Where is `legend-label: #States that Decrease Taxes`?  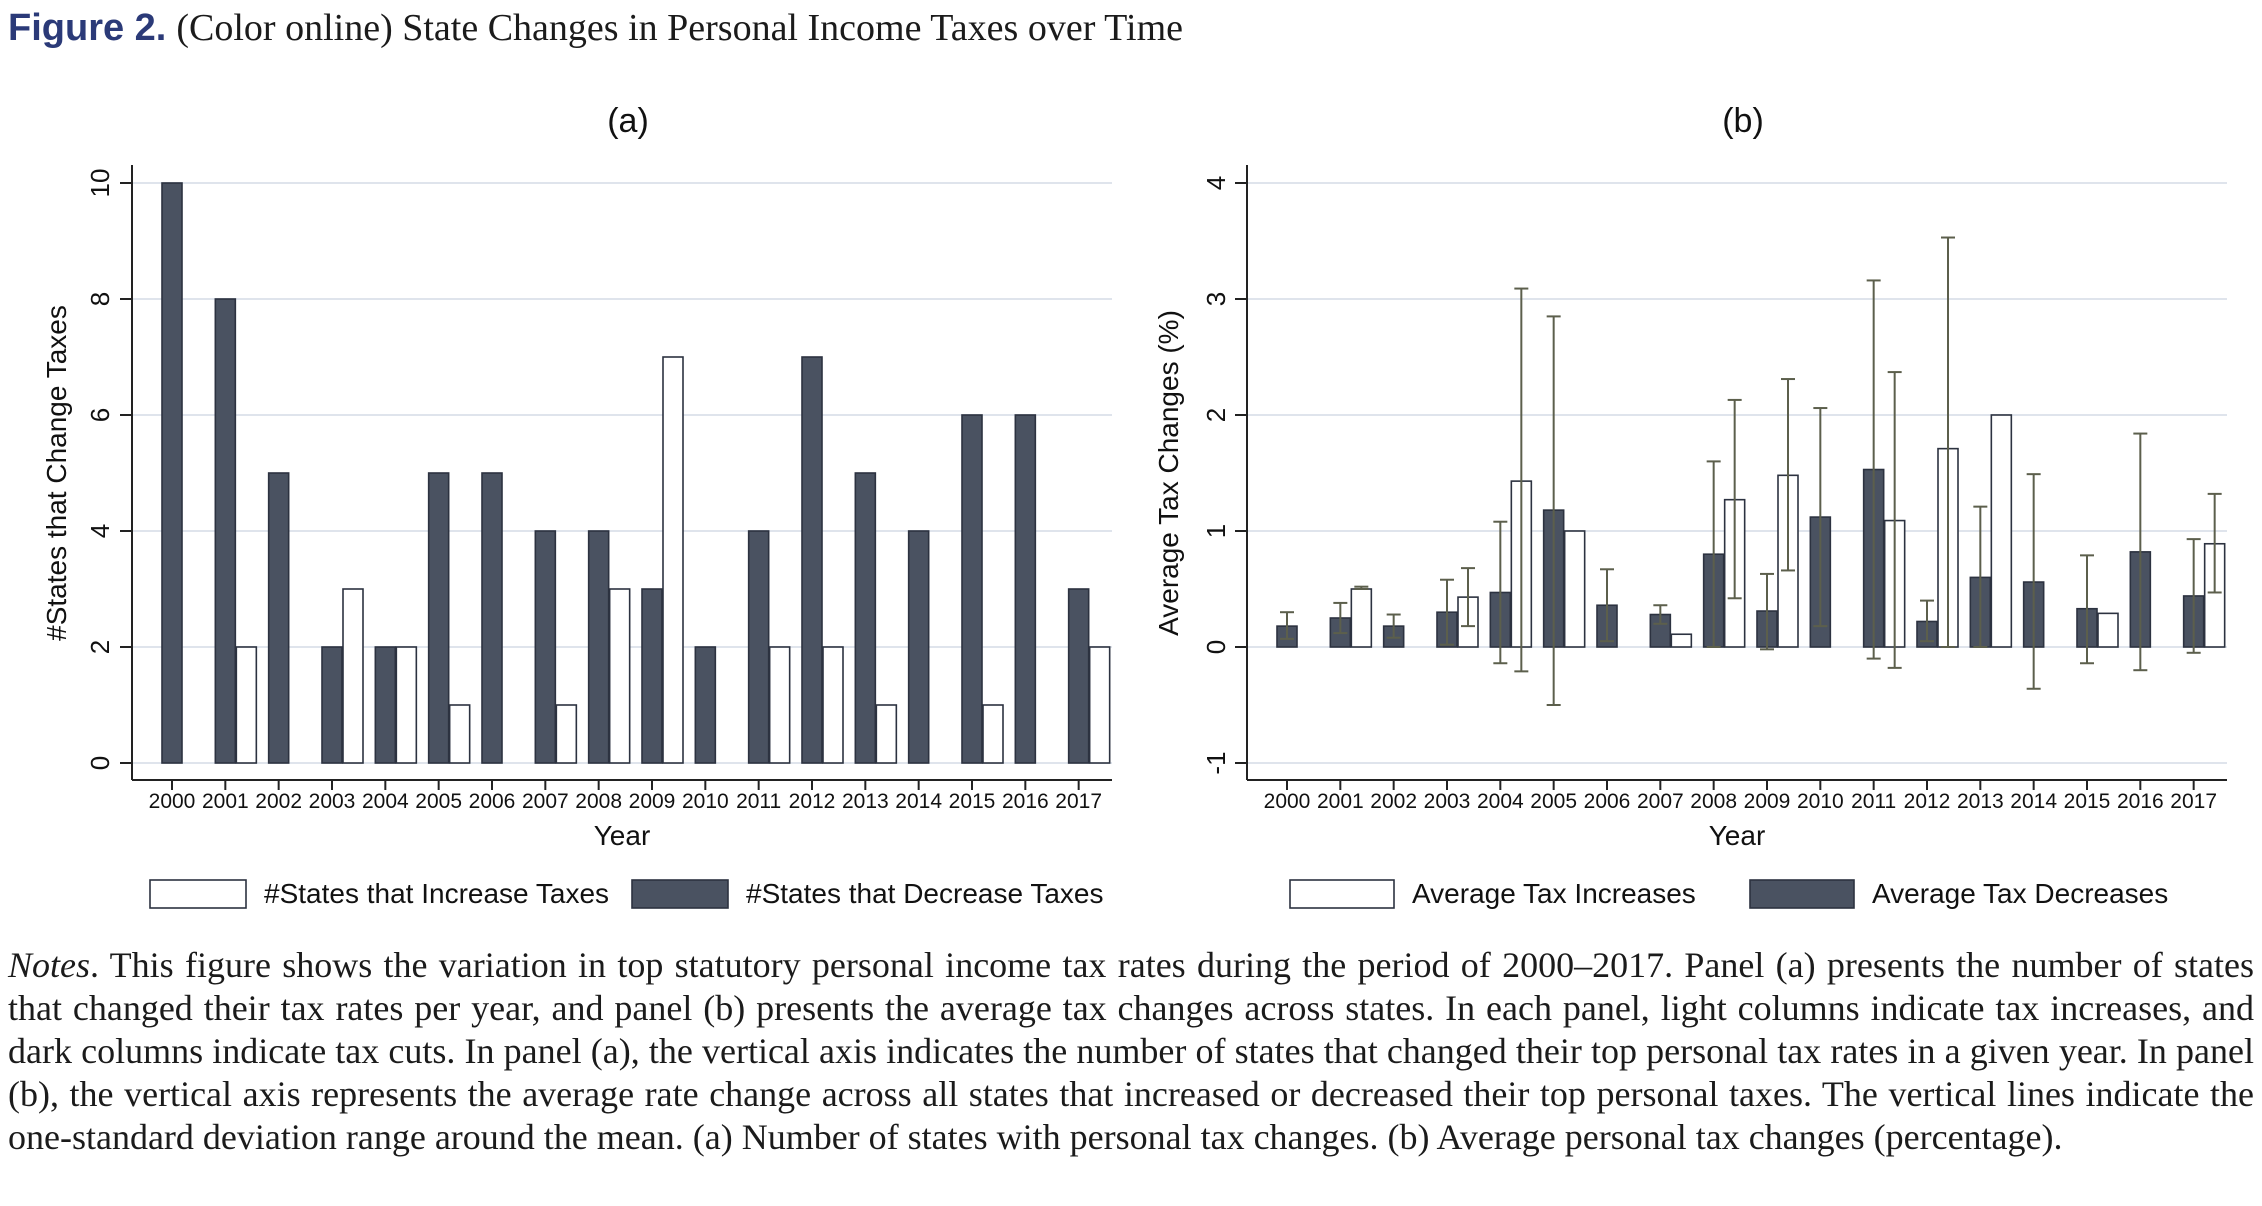 legend-label: #States that Decrease Taxes is located at coordinates (924, 893).